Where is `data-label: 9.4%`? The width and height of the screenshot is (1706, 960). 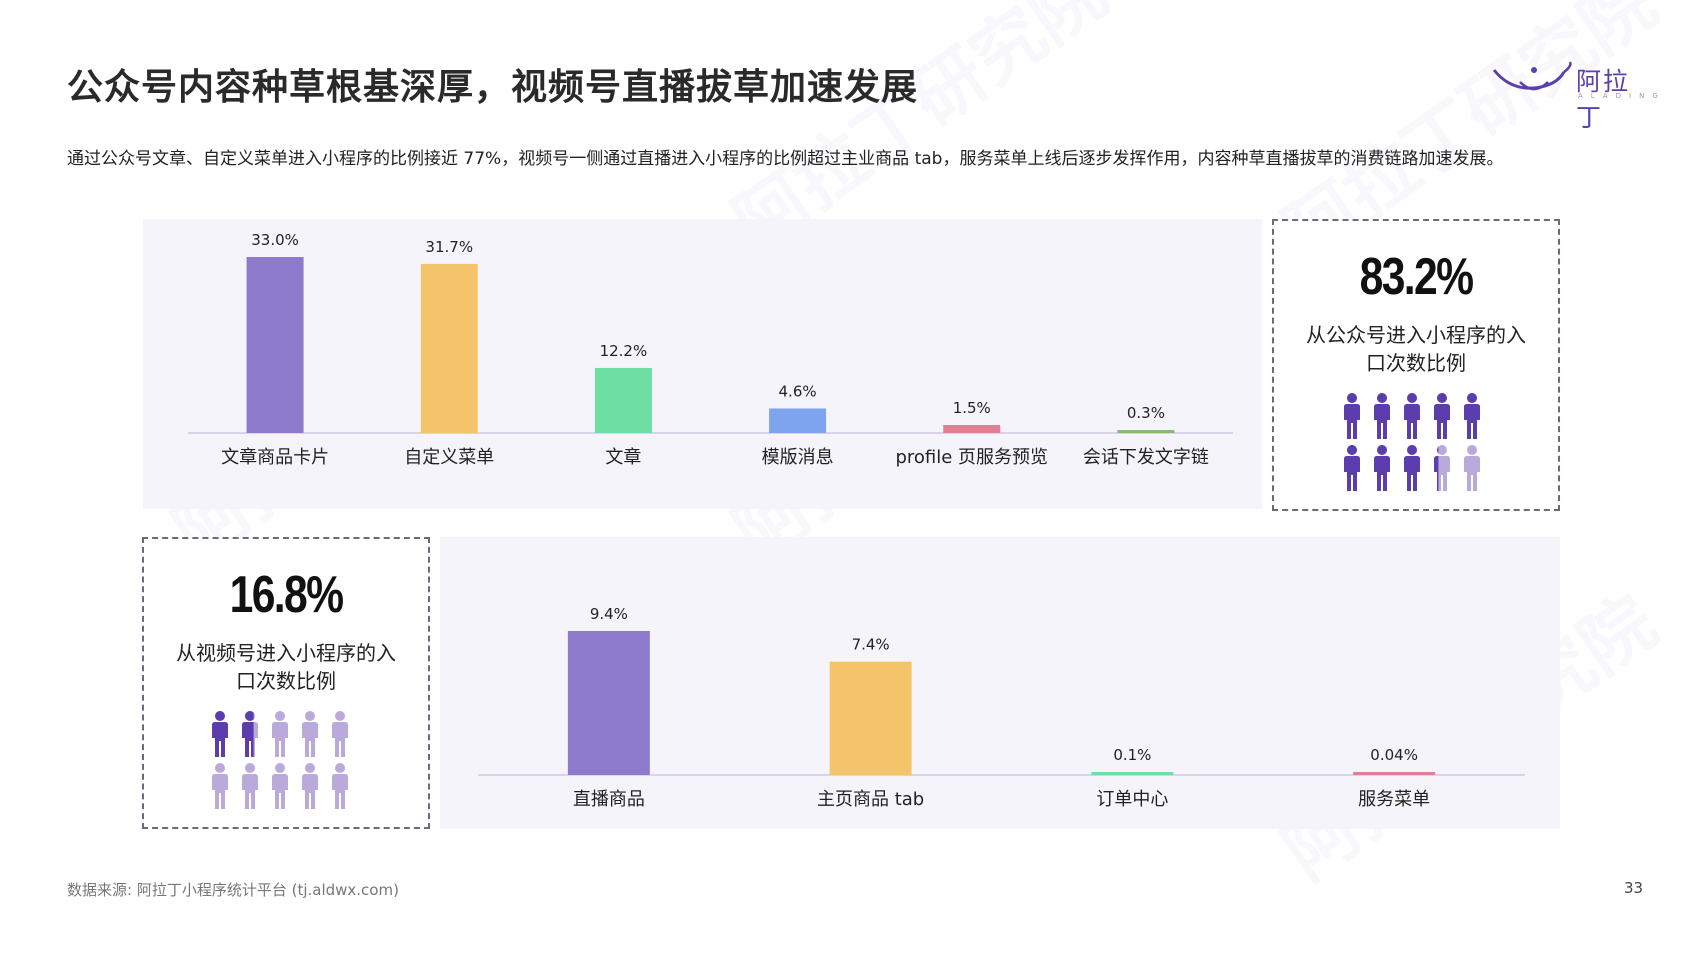
data-label: 9.4% is located at coordinates (609, 614).